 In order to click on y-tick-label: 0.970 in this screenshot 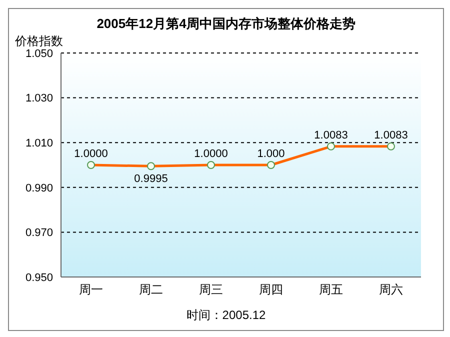, I will do `click(39, 233)`.